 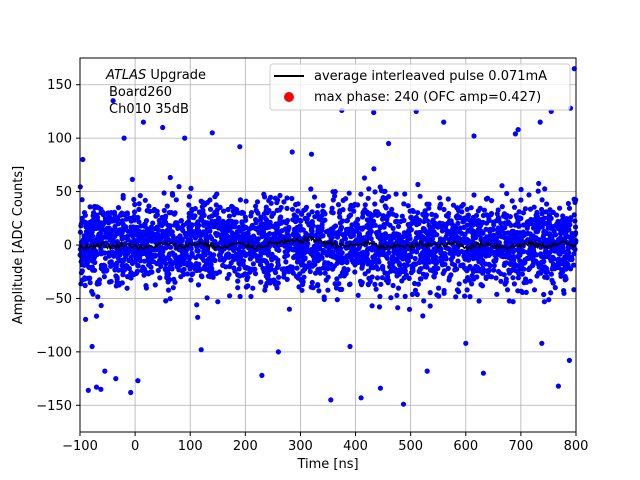 What do you see at coordinates (80, 446) in the screenshot?
I see `x-tick-label: −100` at bounding box center [80, 446].